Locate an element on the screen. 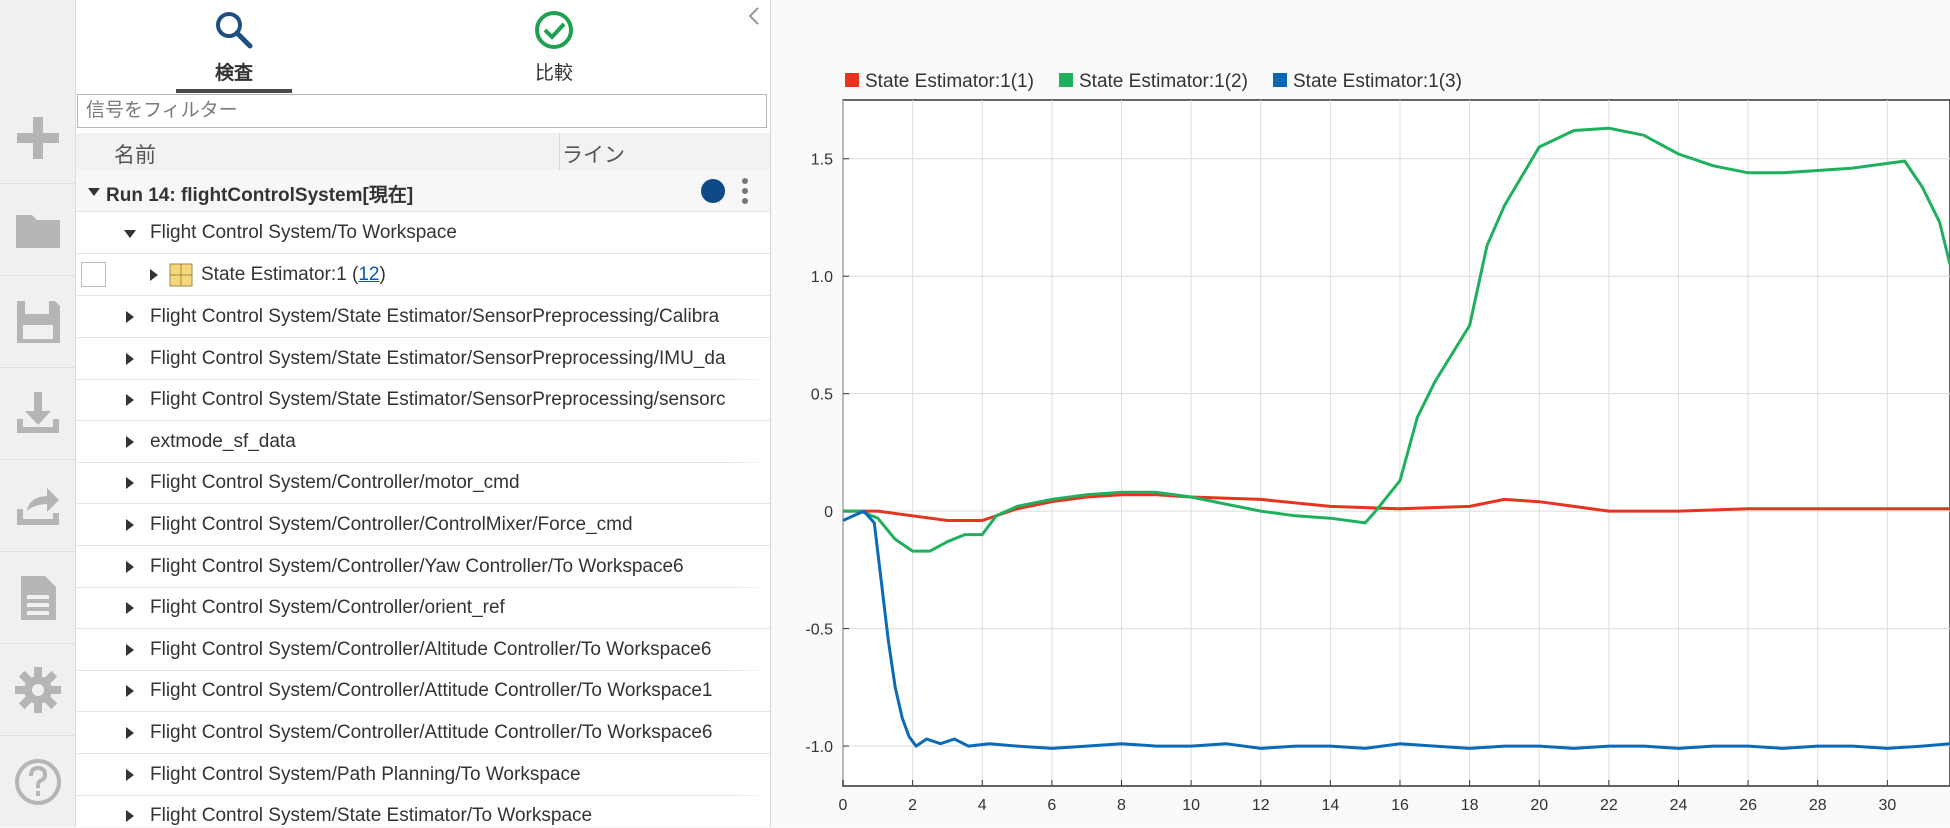 The width and height of the screenshot is (1950, 828). new-plot-button is located at coordinates (37, 138).